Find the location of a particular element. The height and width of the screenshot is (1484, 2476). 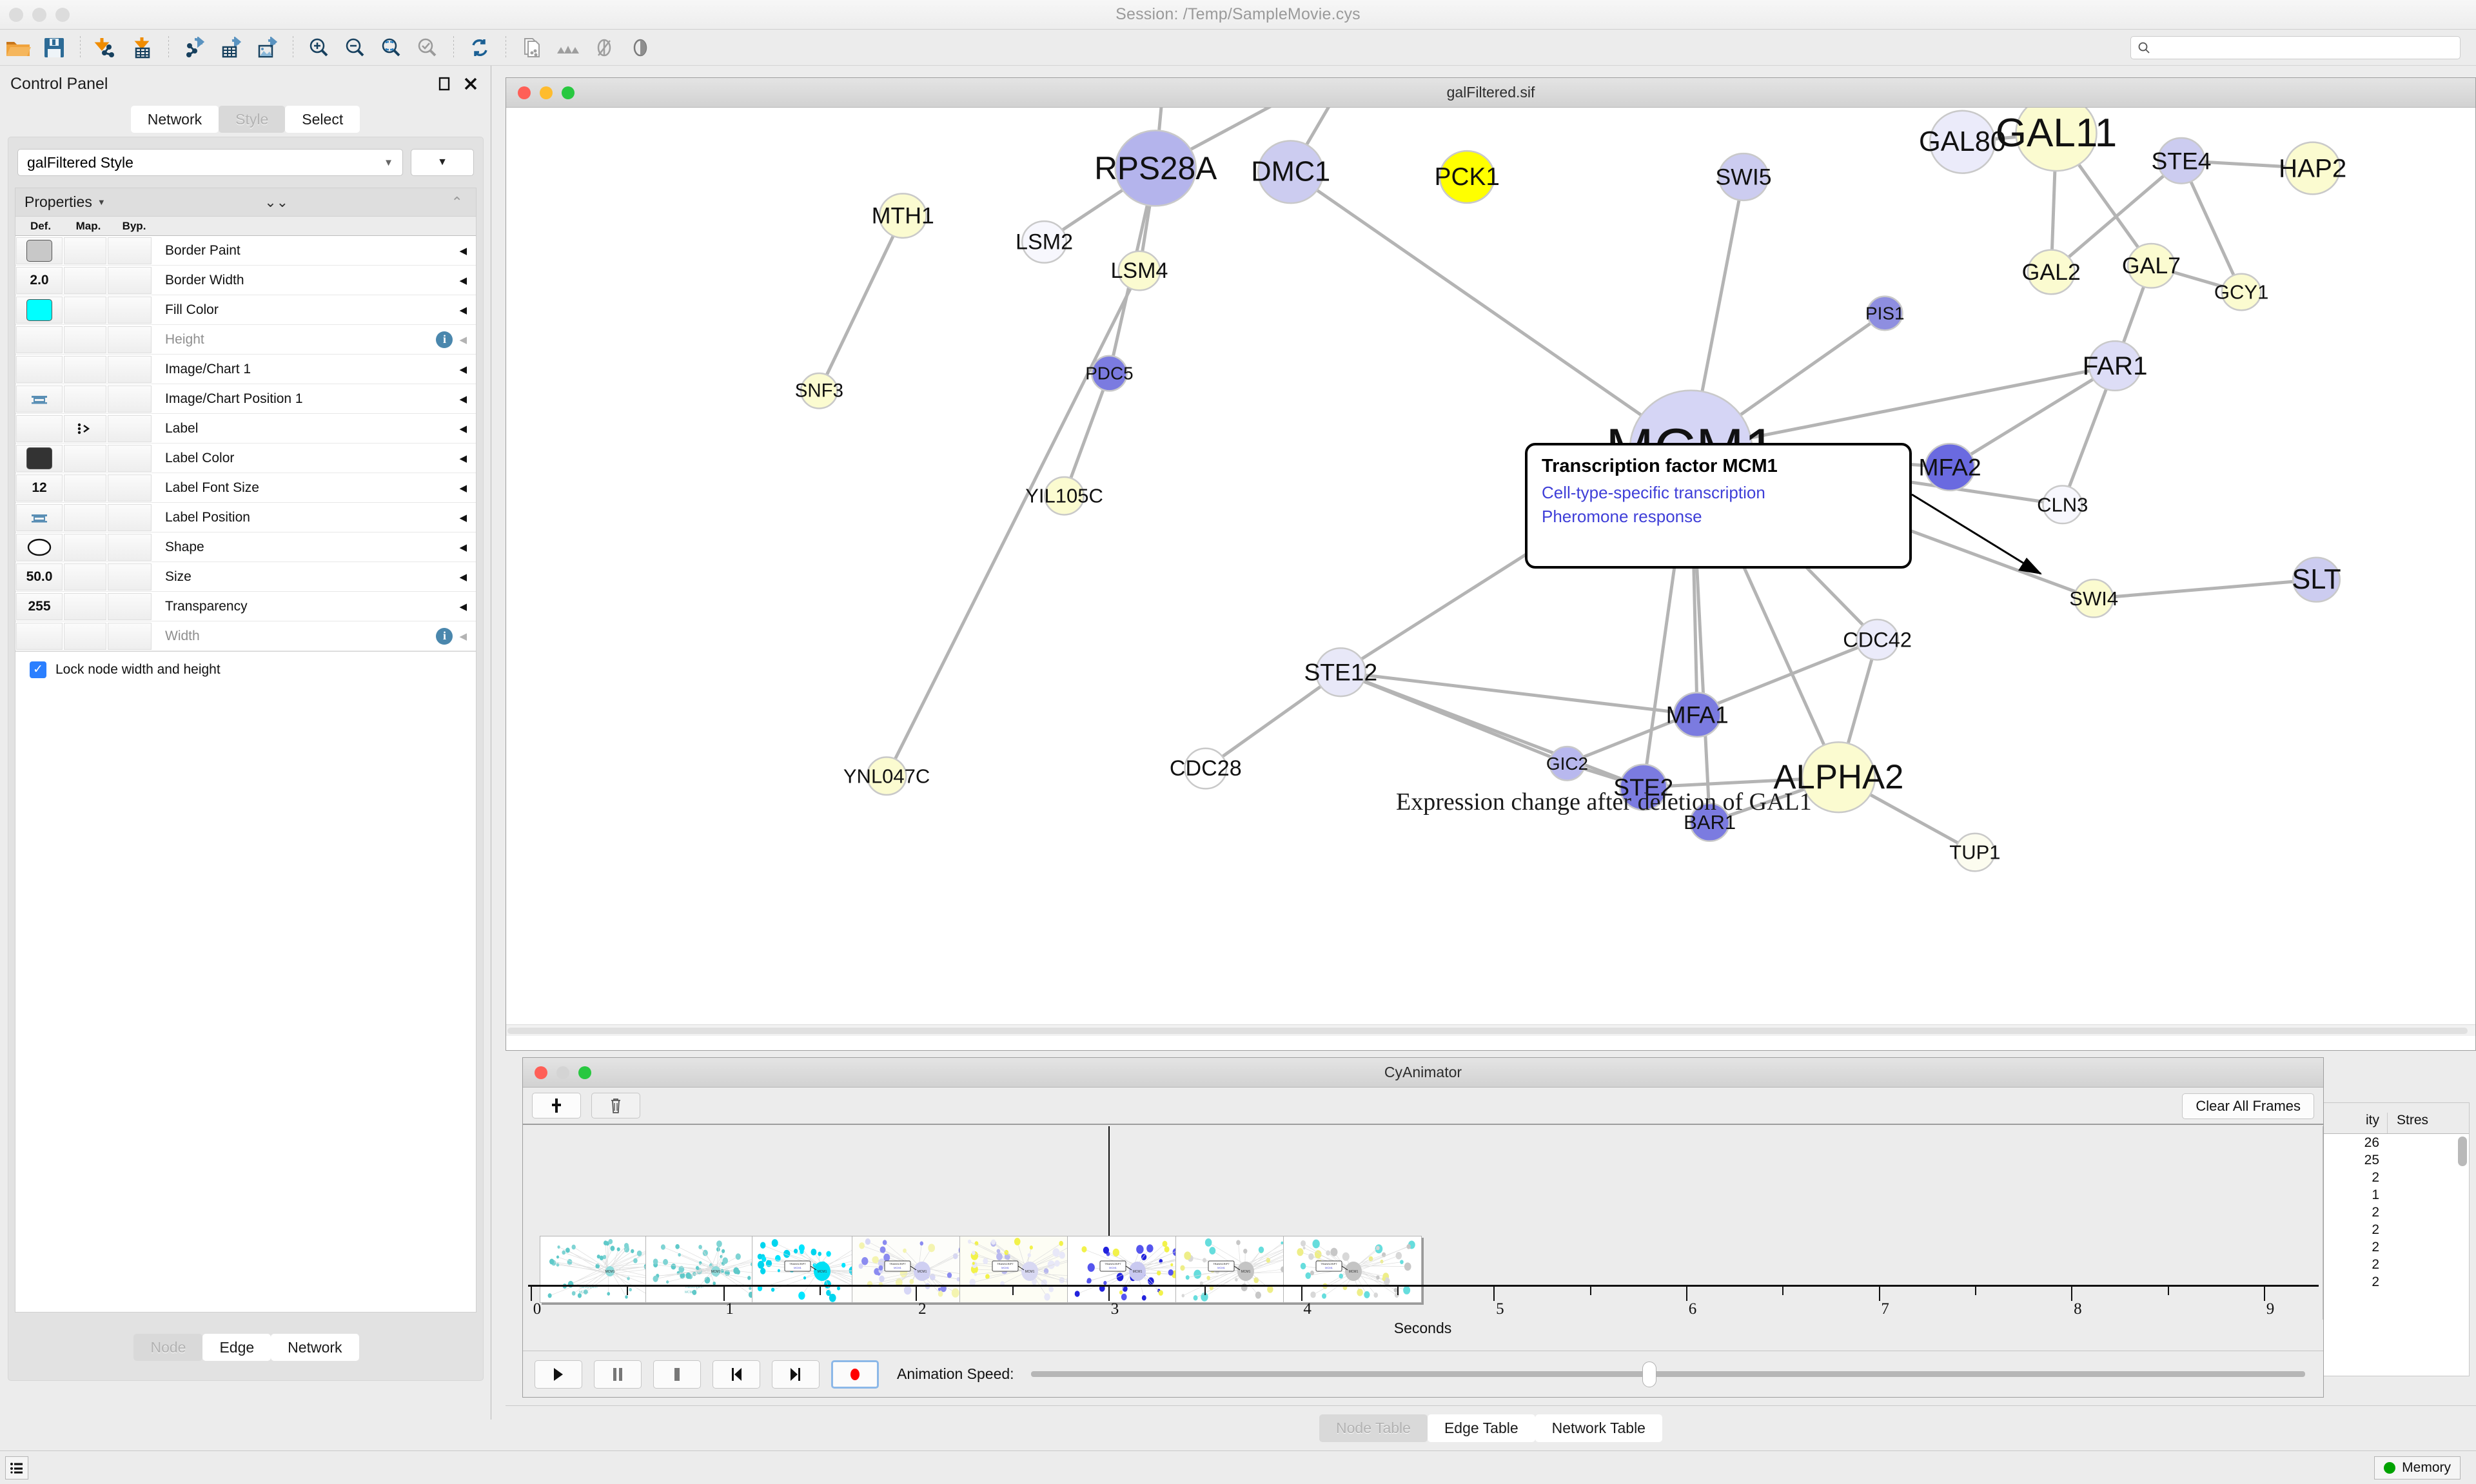

property-row: Label Color ◀ is located at coordinates (245, 458).